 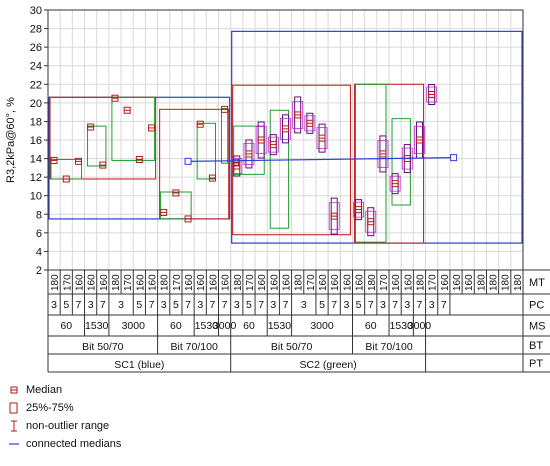 What do you see at coordinates (321, 159) in the screenshot?
I see `connected-medians-line` at bounding box center [321, 159].